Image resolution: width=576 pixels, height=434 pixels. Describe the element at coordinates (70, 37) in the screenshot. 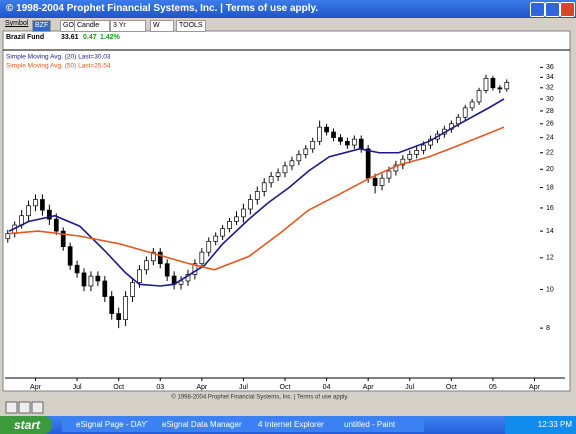

I see `quote-last: 33.61` at that location.